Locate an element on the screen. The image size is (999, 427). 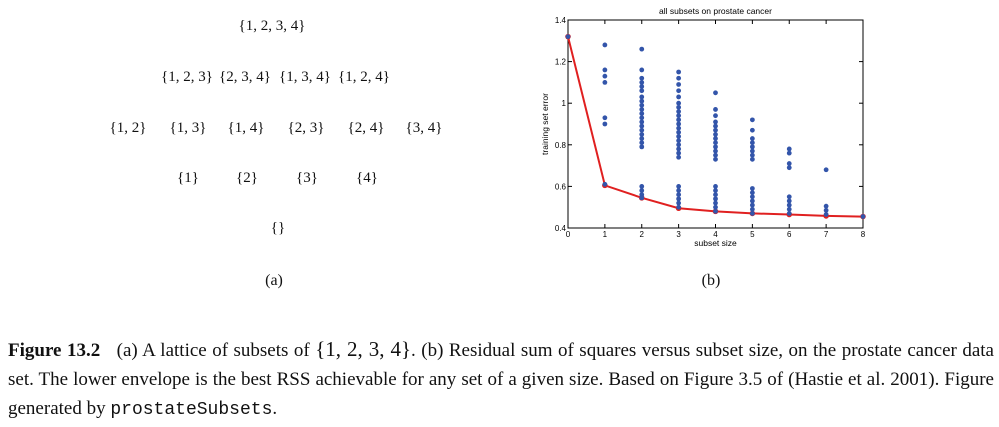
lattice-node: {2} is located at coordinates (247, 178).